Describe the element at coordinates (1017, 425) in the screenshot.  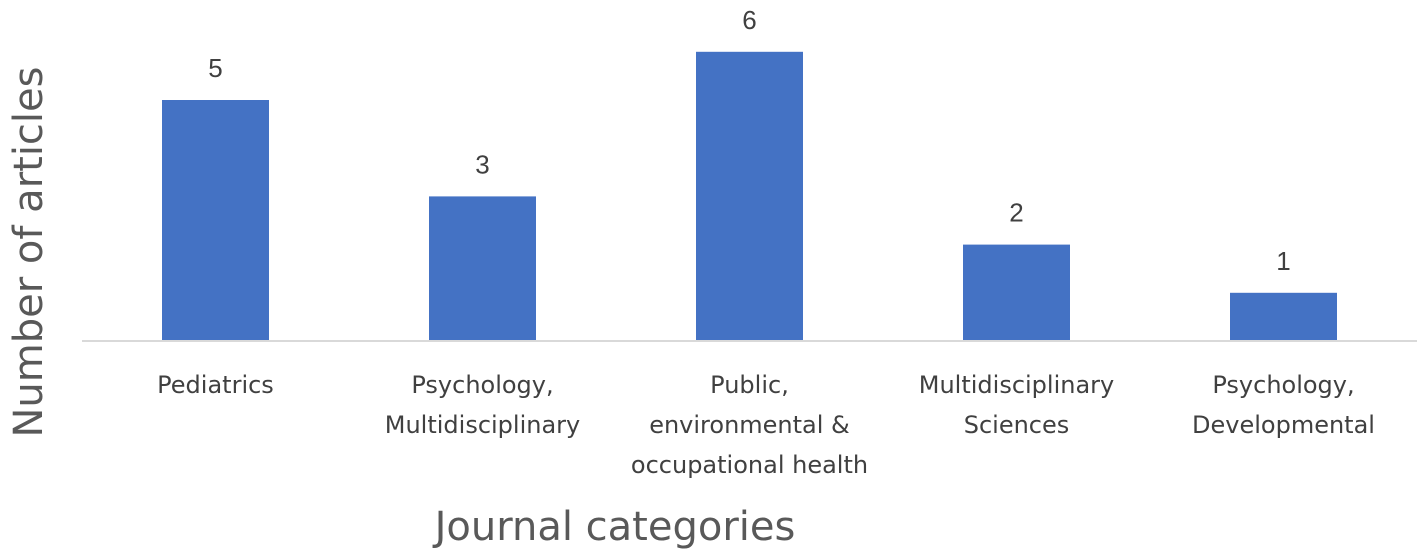
I see `x-tick-label-line: Sciences` at that location.